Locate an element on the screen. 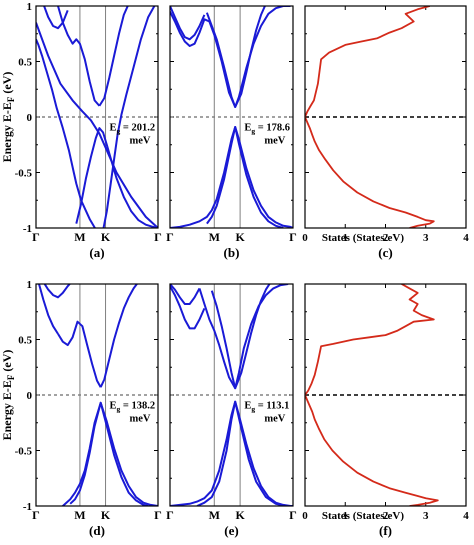 This screenshot has height=545, width=474. y-axis-title-bottom: Energy E-EF (eV) is located at coordinates (8, 395).